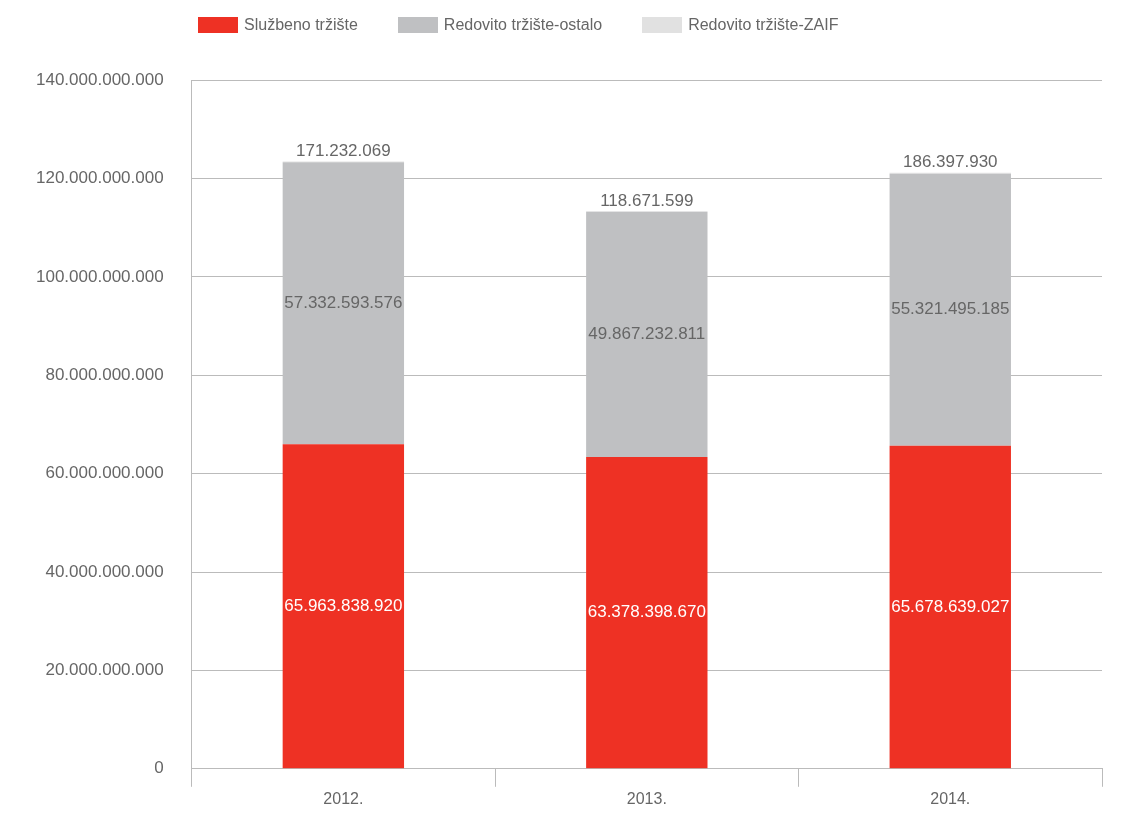 The image size is (1124, 821). What do you see at coordinates (100, 79) in the screenshot?
I see `y-tick-label: 140.000.000.000` at bounding box center [100, 79].